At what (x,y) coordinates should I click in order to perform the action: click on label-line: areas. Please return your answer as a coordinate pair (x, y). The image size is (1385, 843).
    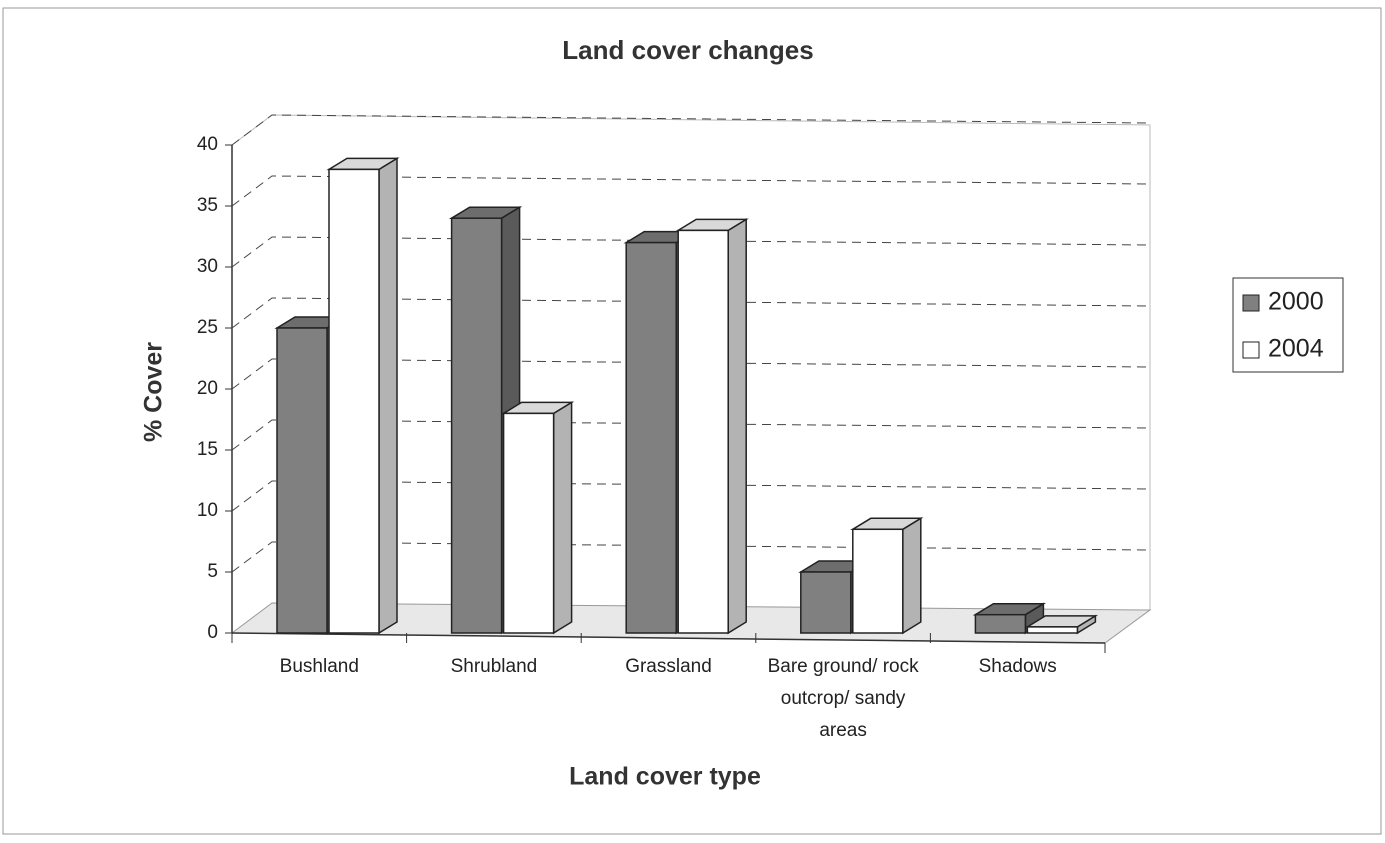
    Looking at the image, I should click on (843, 730).